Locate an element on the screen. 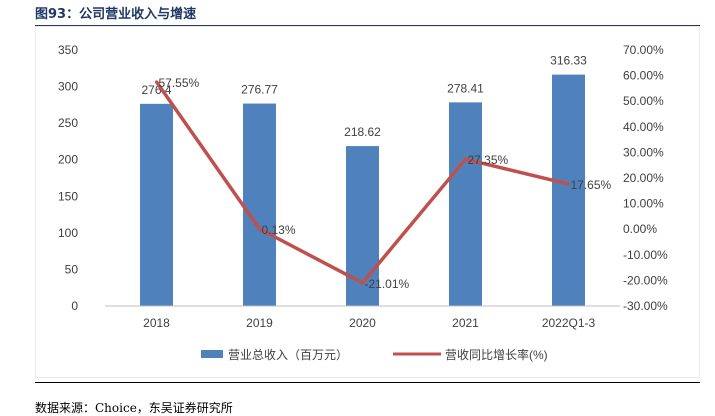 Image resolution: width=715 pixels, height=416 pixels. growth-rate-label: -21.01% is located at coordinates (387, 284).